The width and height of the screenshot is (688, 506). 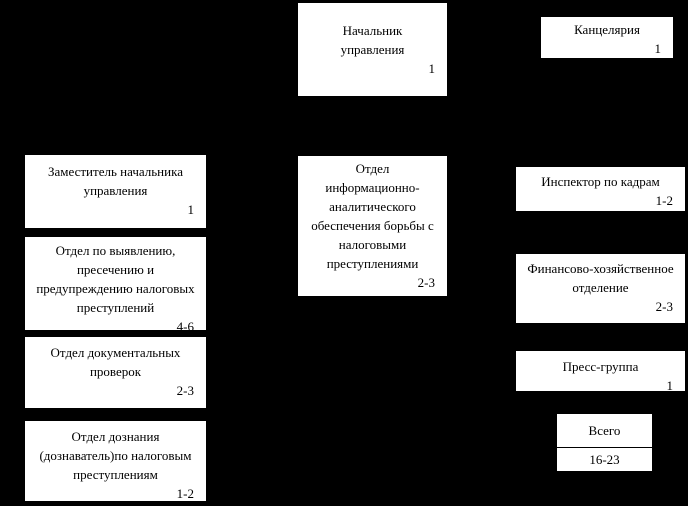 I want to click on org-box-hr-inspector: Инспектор по кадрам 1-2, so click(x=600, y=189).